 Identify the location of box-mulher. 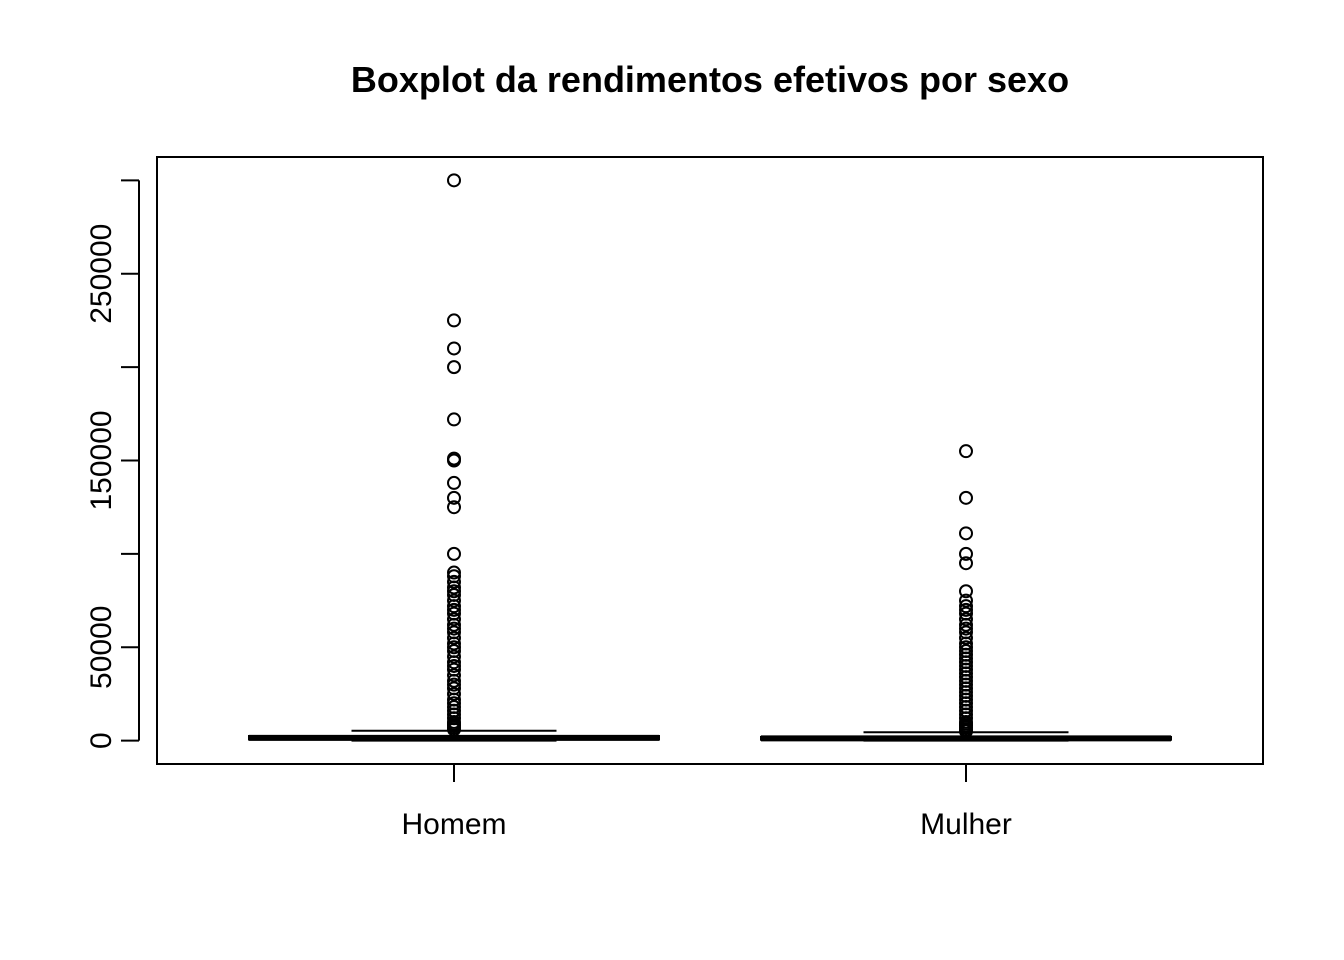
(966, 593).